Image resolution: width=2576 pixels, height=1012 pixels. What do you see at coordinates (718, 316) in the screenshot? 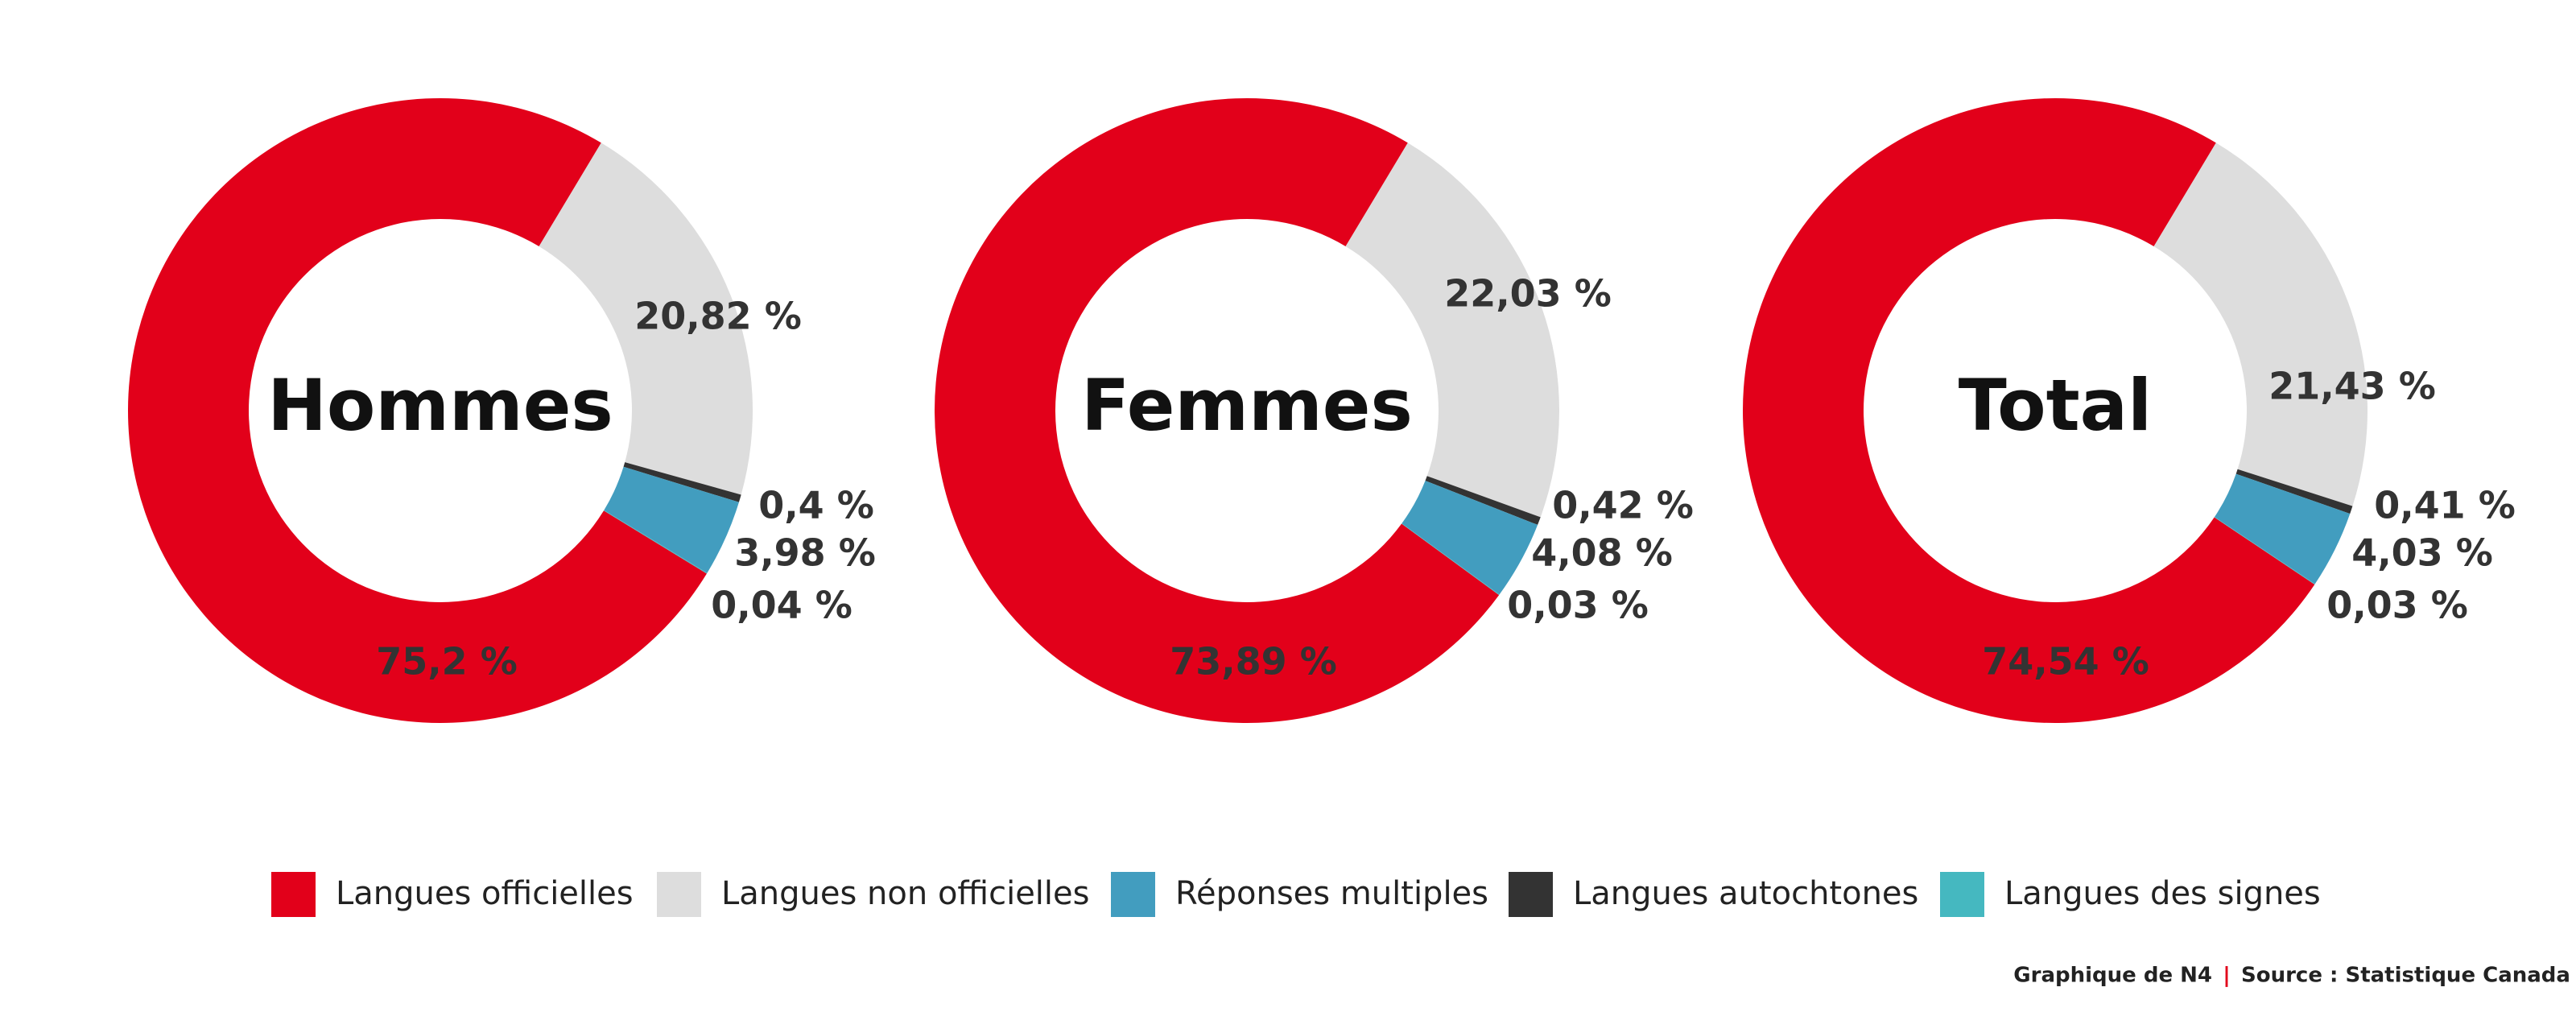
I see `value-label: 20,82 %` at bounding box center [718, 316].